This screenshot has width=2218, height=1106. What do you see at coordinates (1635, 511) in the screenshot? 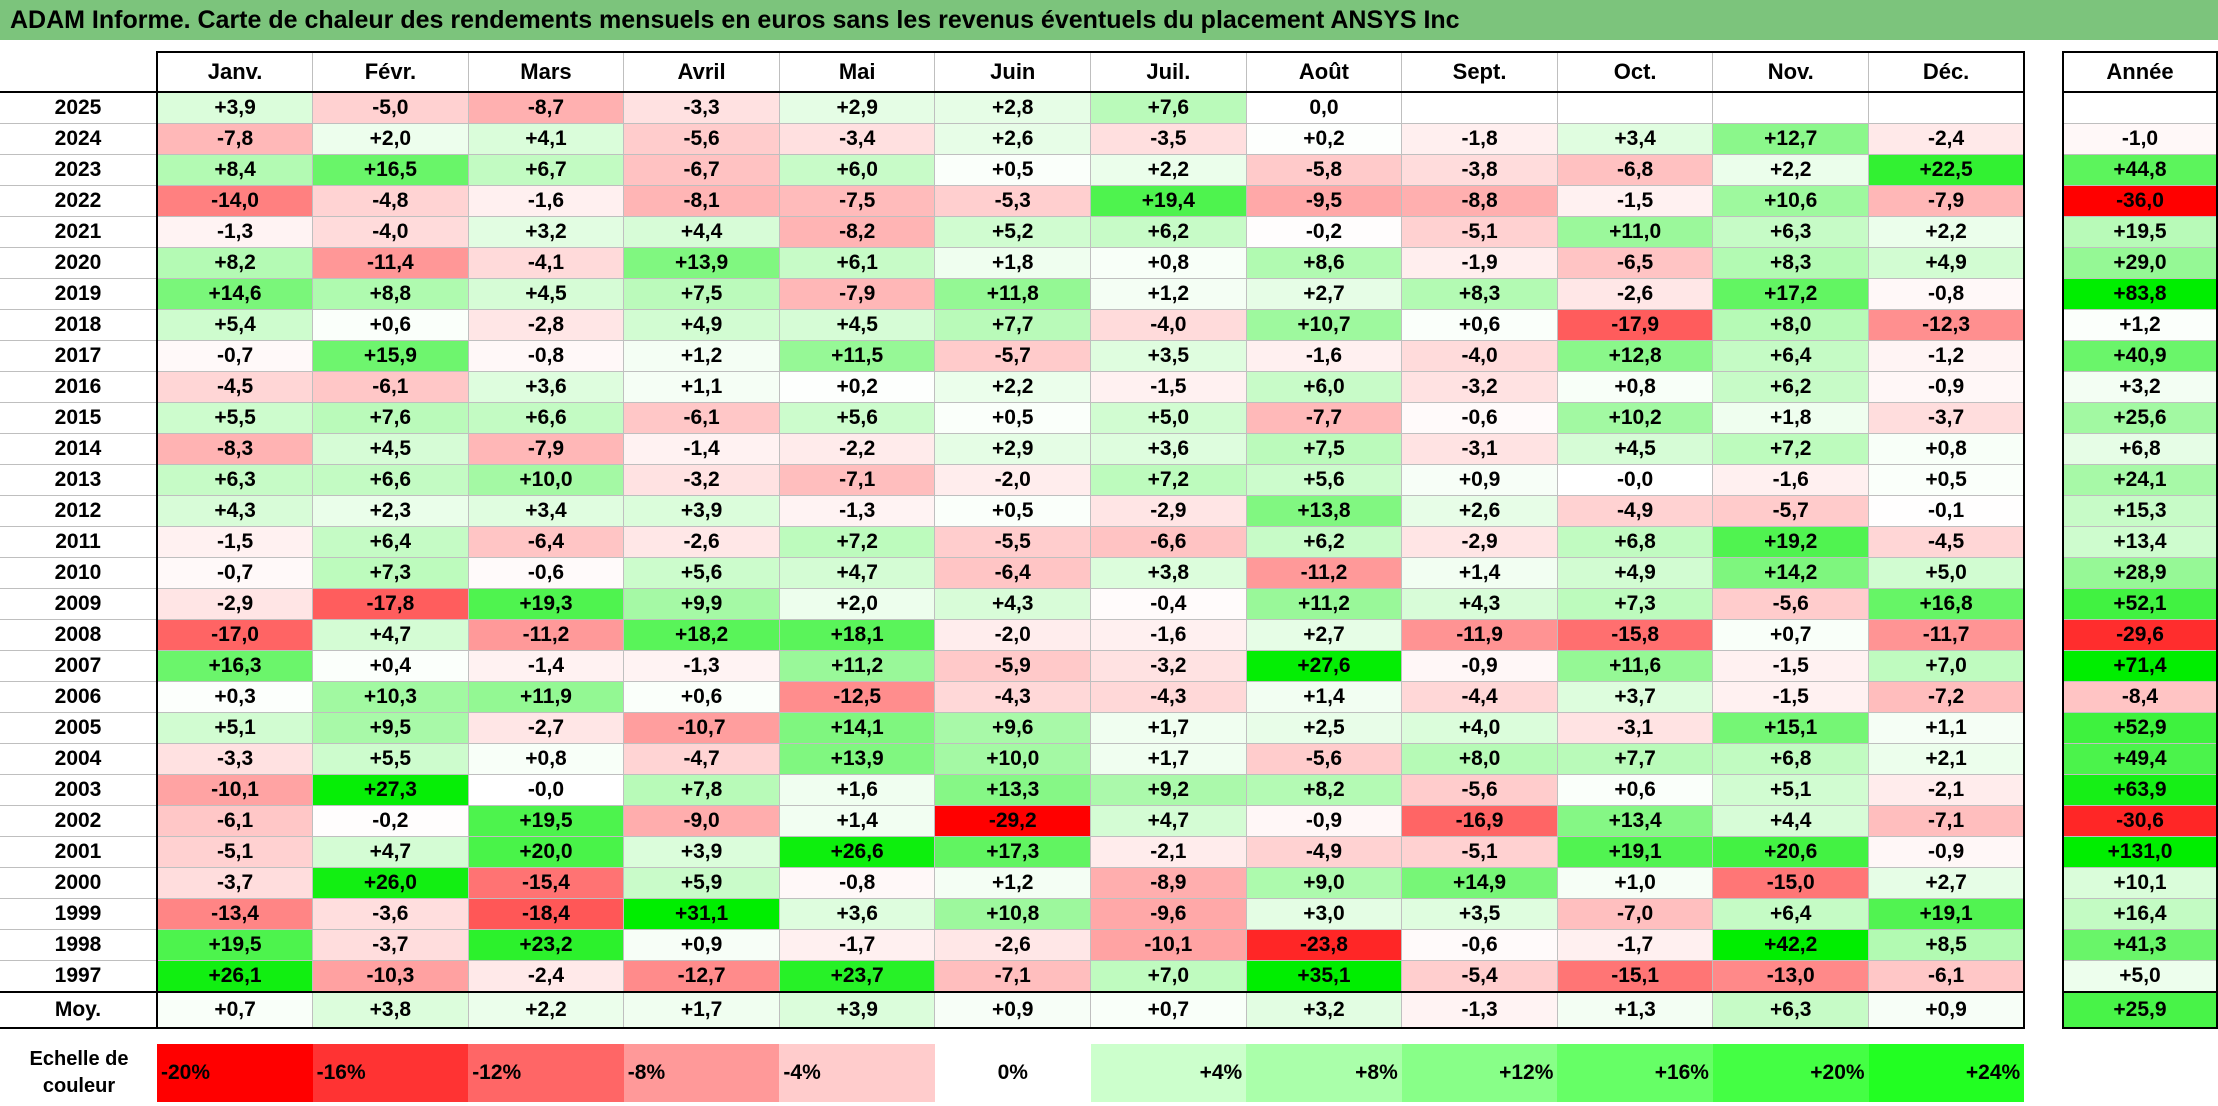
I see `heatmap-cell: -4,9` at bounding box center [1635, 511].